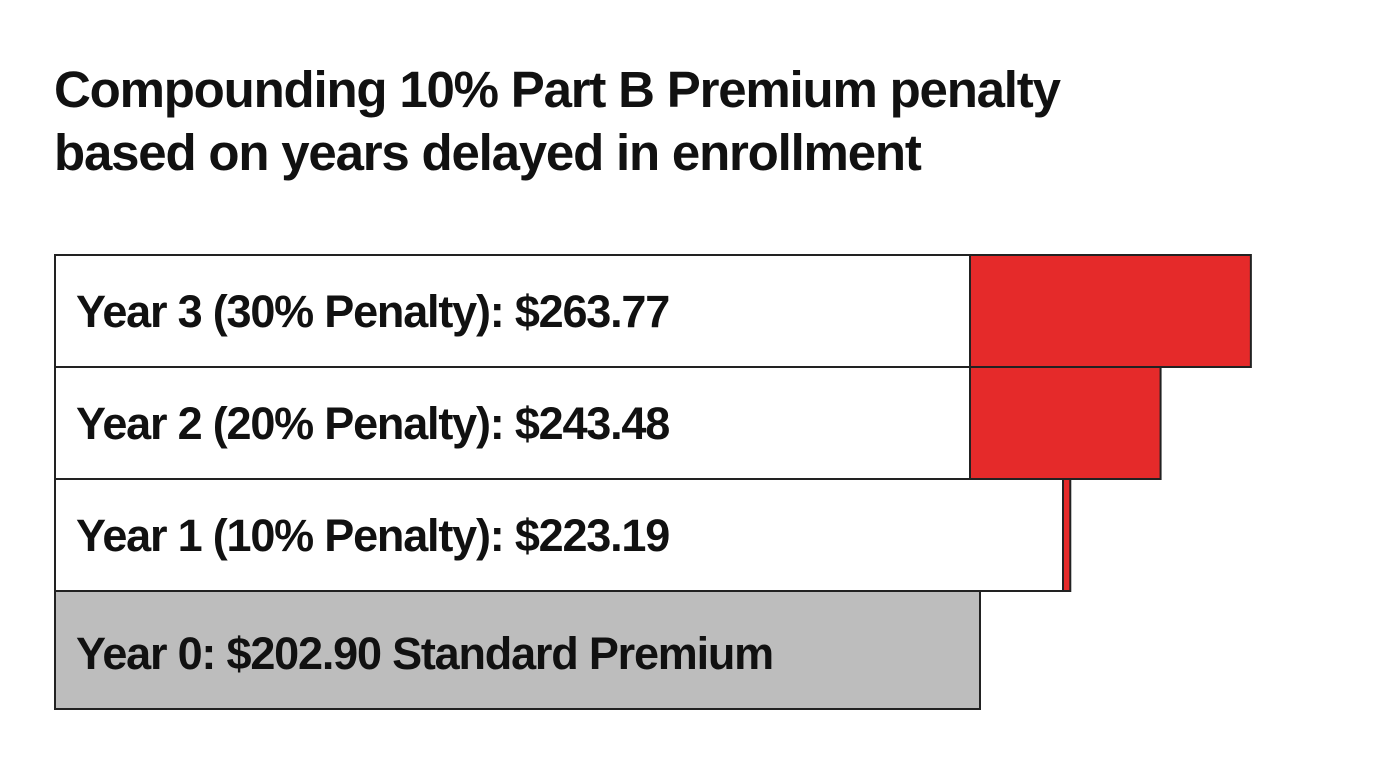  Describe the element at coordinates (557, 89) in the screenshot. I see `chart-title-line-1: Compounding 10% Part B Premium penalty` at that location.